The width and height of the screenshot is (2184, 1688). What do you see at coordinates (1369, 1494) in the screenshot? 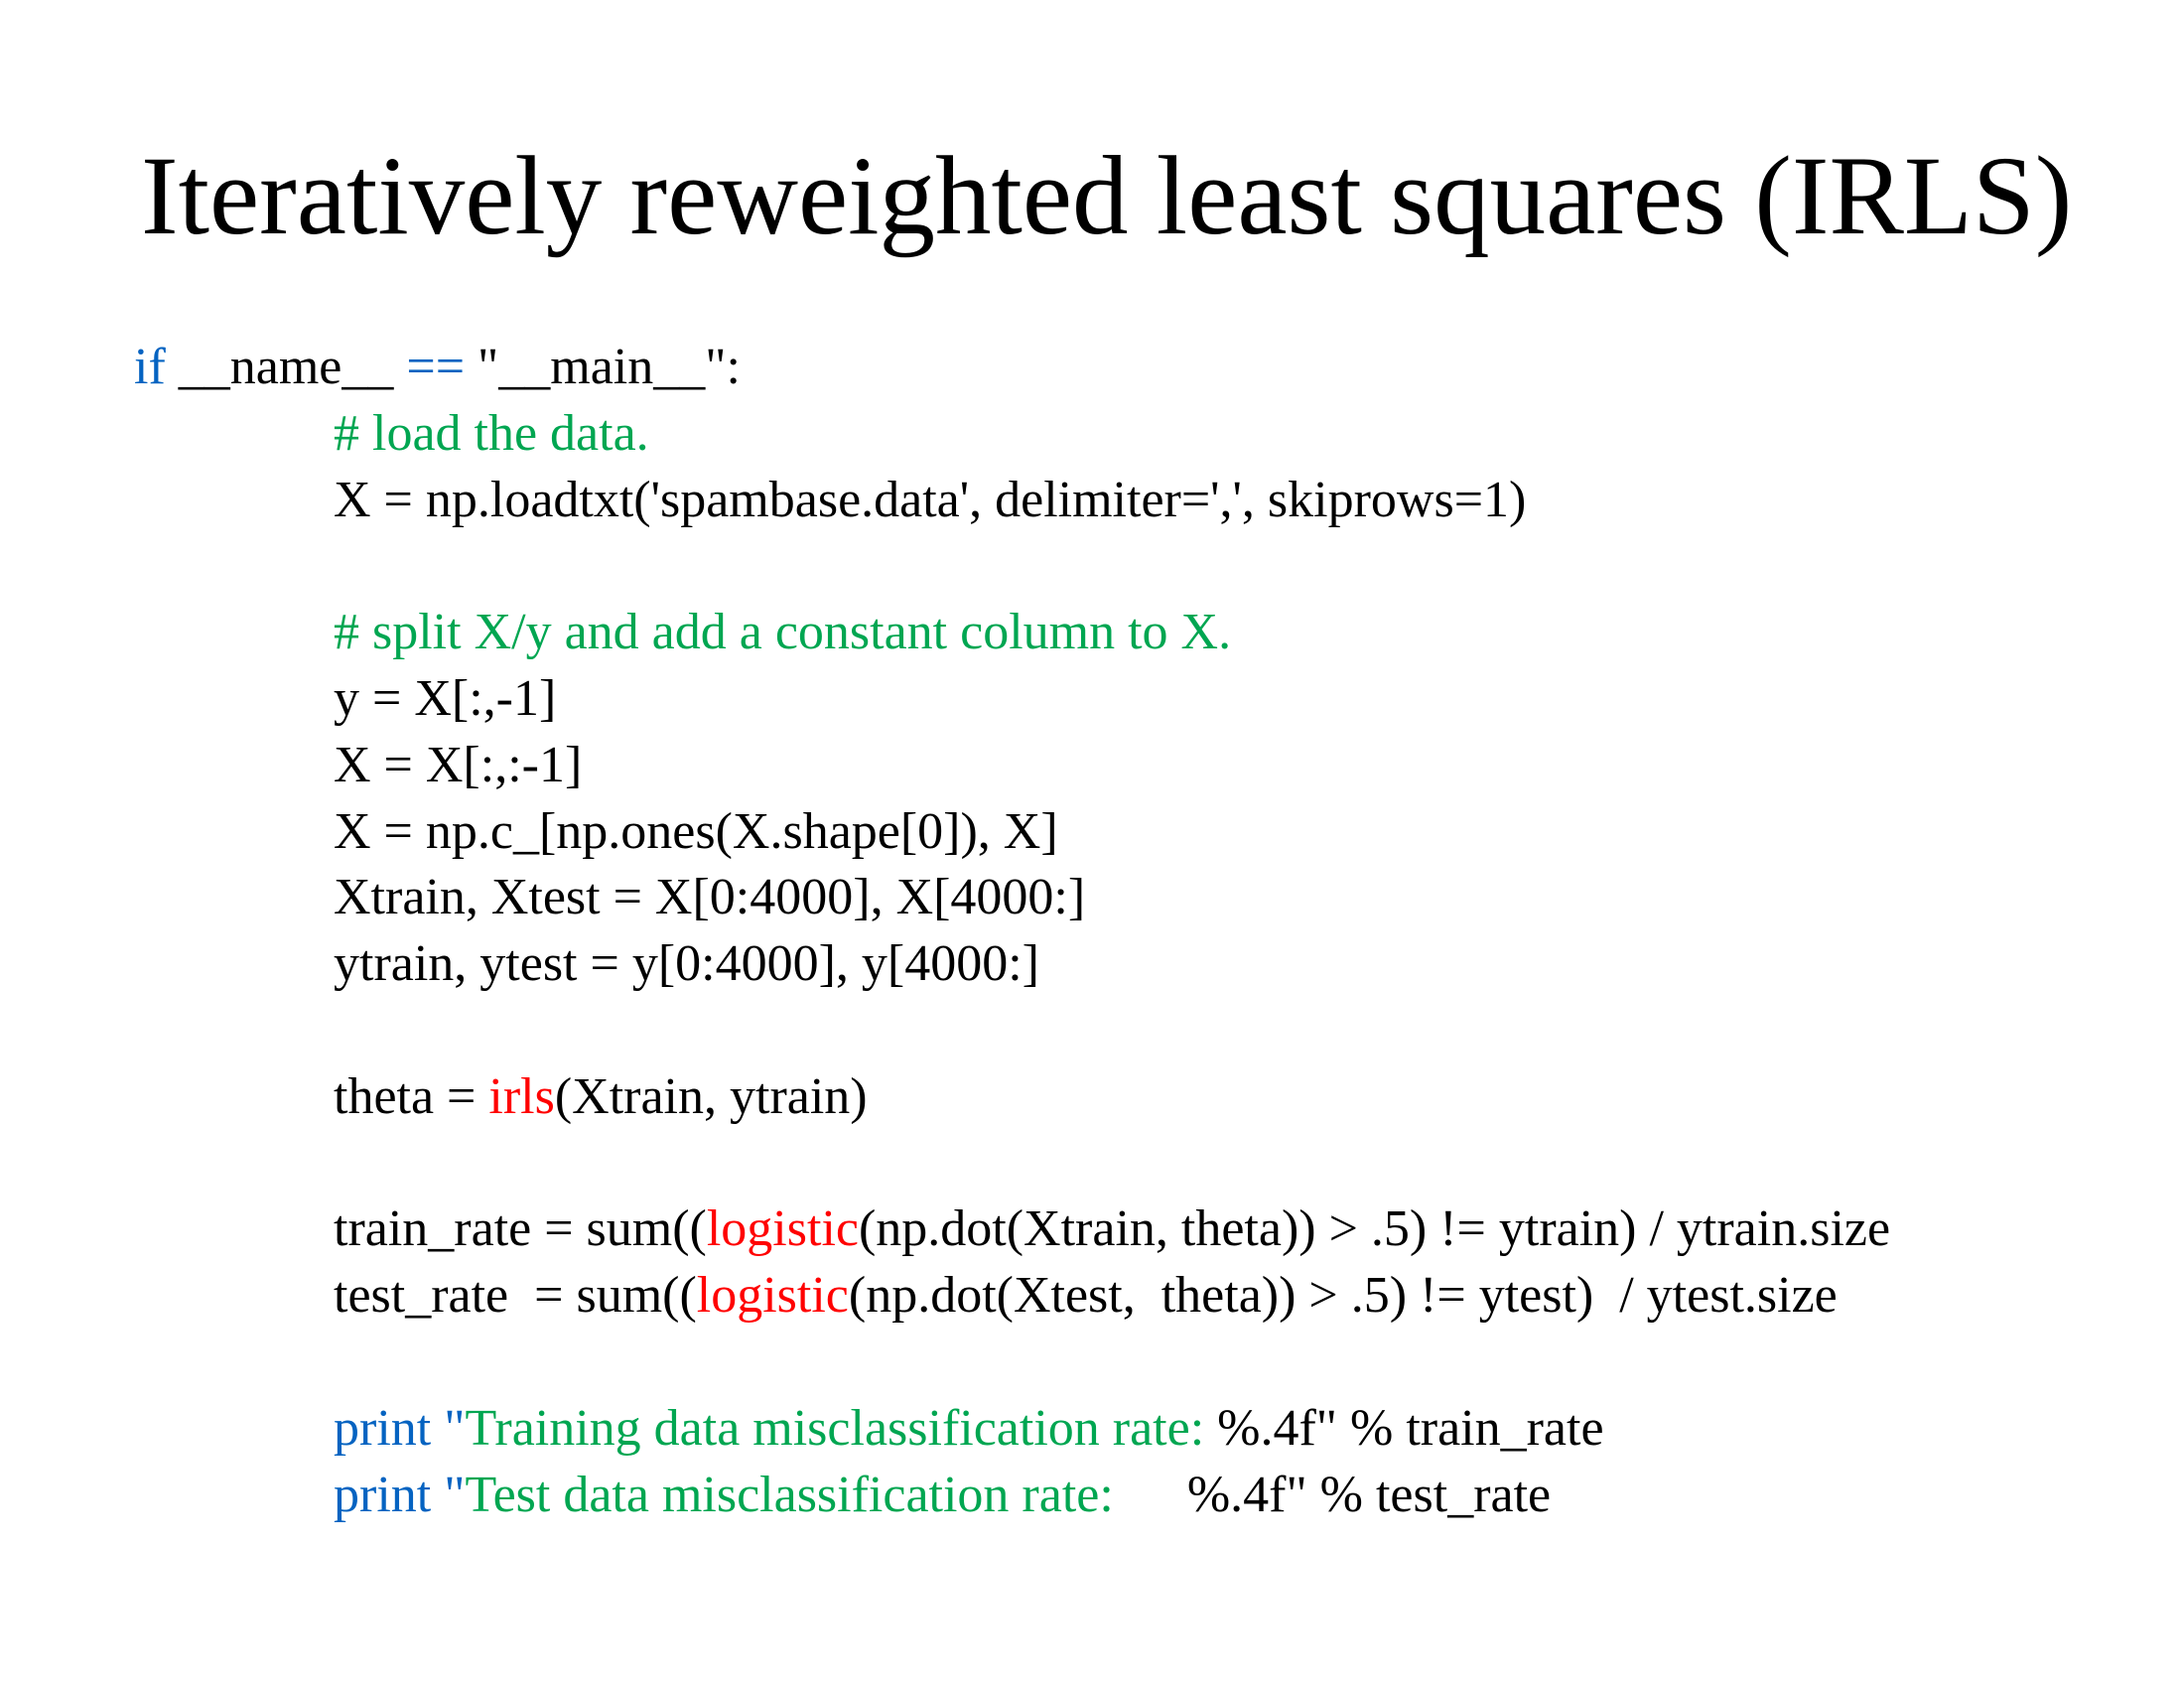
I see `code-text: %.4f" % test_rate` at bounding box center [1369, 1494].